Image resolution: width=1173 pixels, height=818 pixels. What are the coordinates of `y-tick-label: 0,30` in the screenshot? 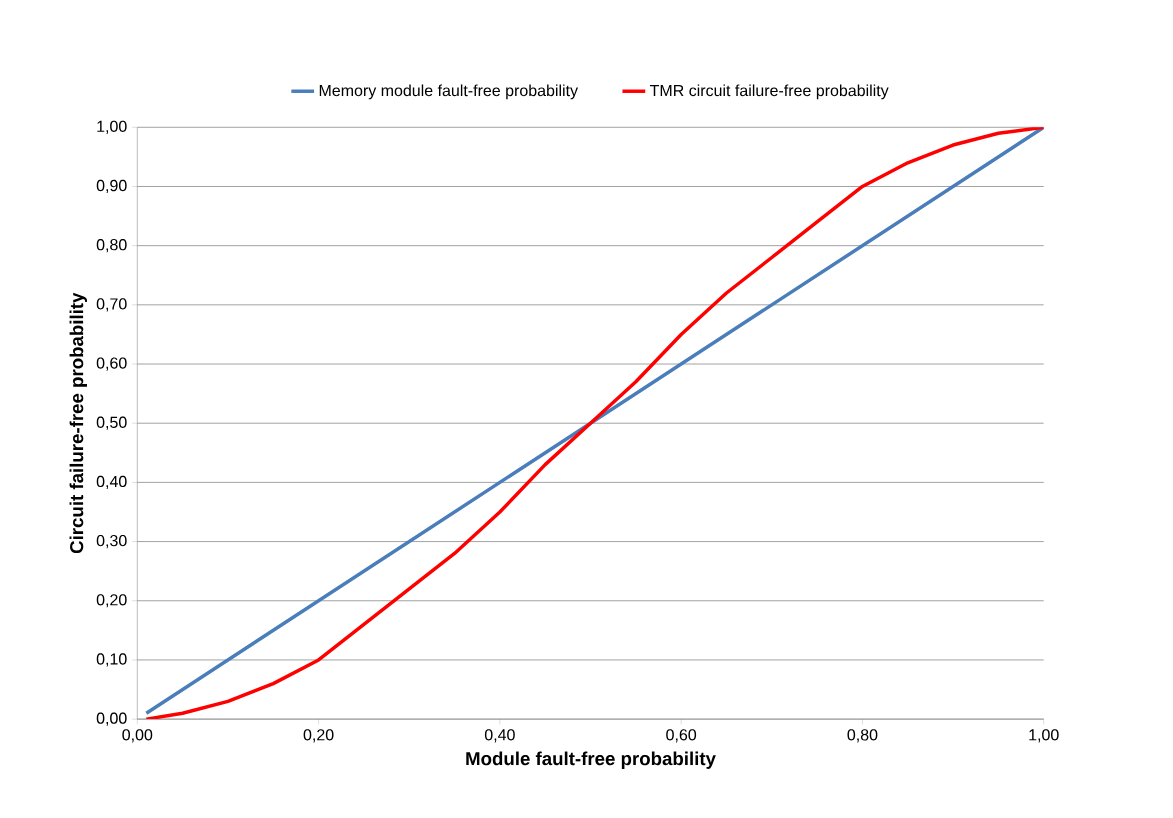 It's located at (111, 542).